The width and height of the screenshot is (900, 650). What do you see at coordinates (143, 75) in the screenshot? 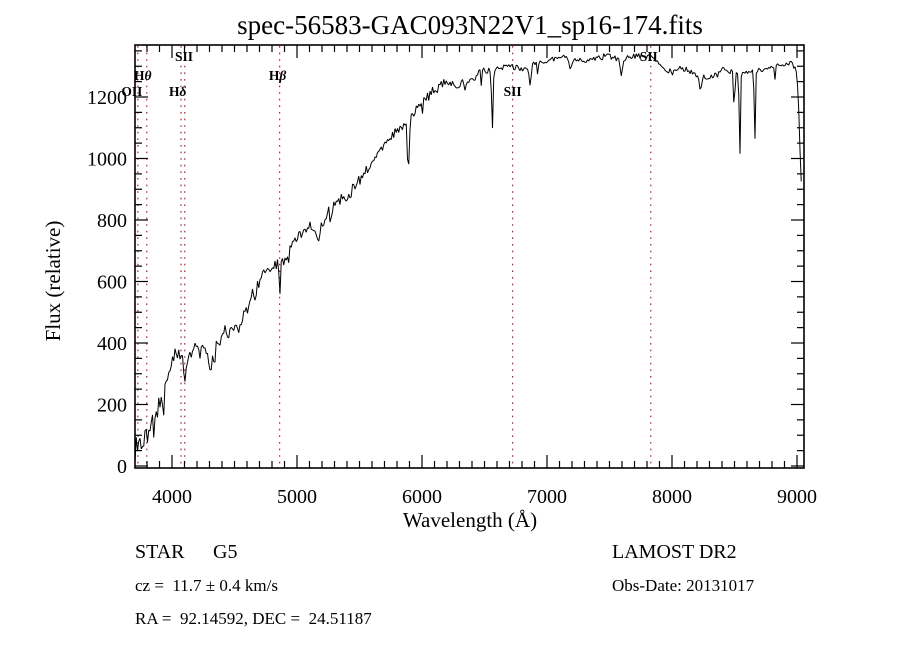
I see `spectral-line-label: Hθ` at bounding box center [143, 75].